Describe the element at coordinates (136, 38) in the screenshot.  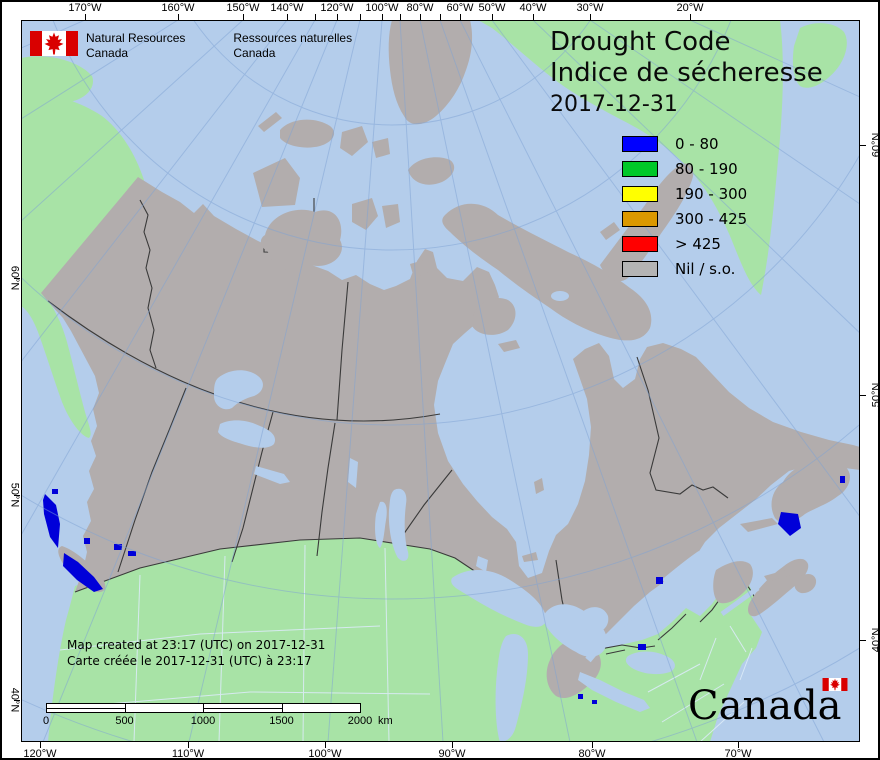
I see `logo-en-line1: Natural Resources` at that location.